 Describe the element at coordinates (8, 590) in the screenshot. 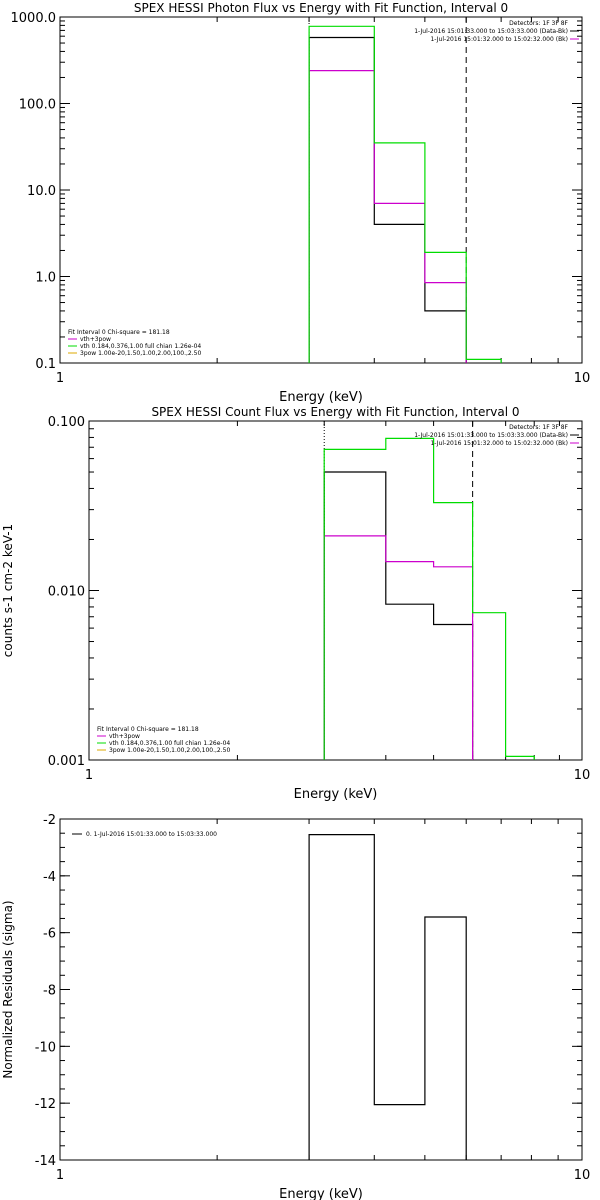

I see `count-flux-ylabel: counts s-1 cm-2 keV-1` at that location.